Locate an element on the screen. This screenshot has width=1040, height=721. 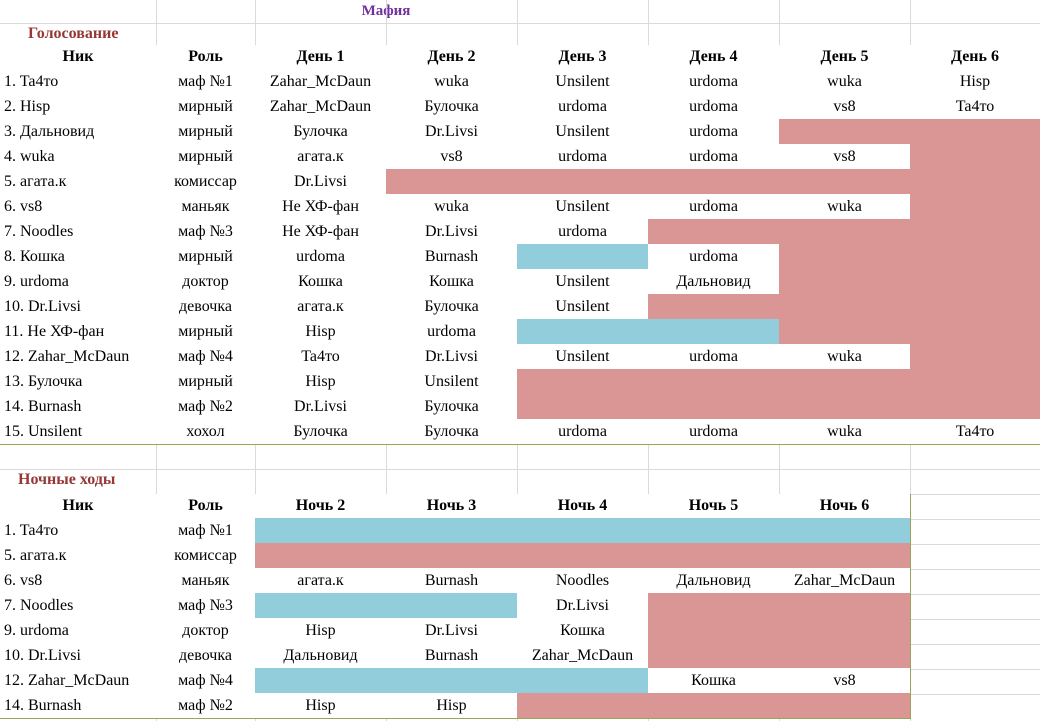
cell: 9. urdoma is located at coordinates (78, 282).